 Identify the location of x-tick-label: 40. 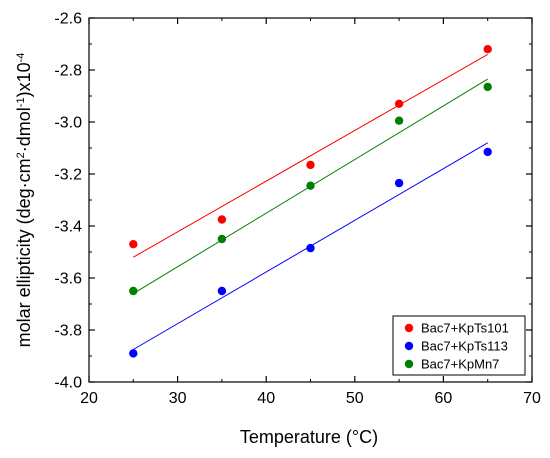
(266, 398).